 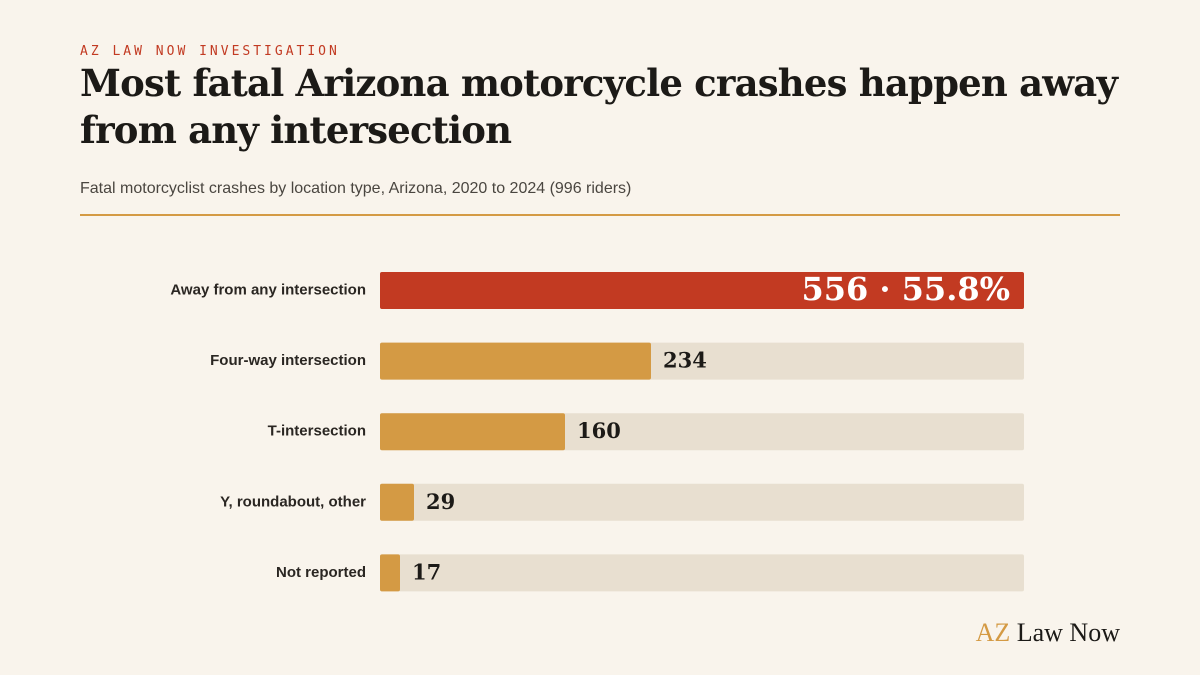 What do you see at coordinates (288, 360) in the screenshot?
I see `category-label: Four-way intersection` at bounding box center [288, 360].